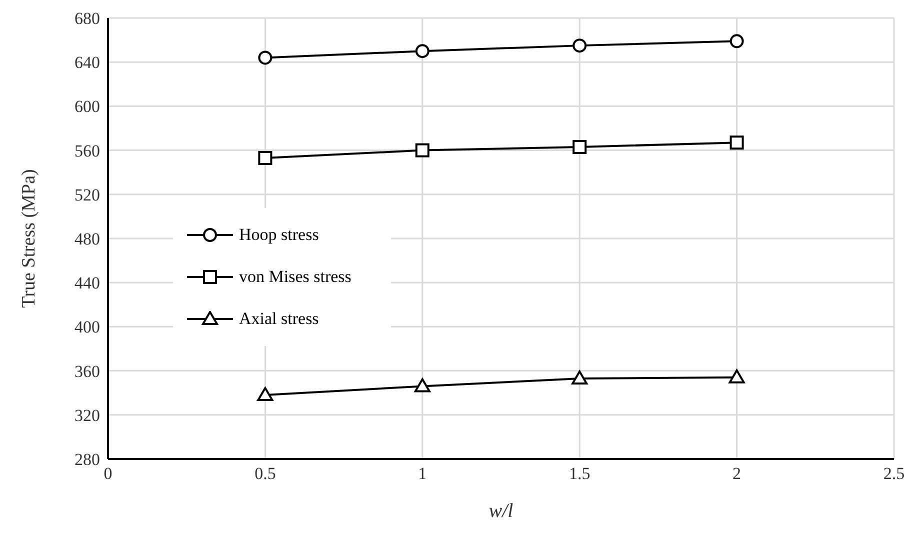 The height and width of the screenshot is (537, 922). What do you see at coordinates (87, 62) in the screenshot?
I see `y-tick-label: 640` at bounding box center [87, 62].